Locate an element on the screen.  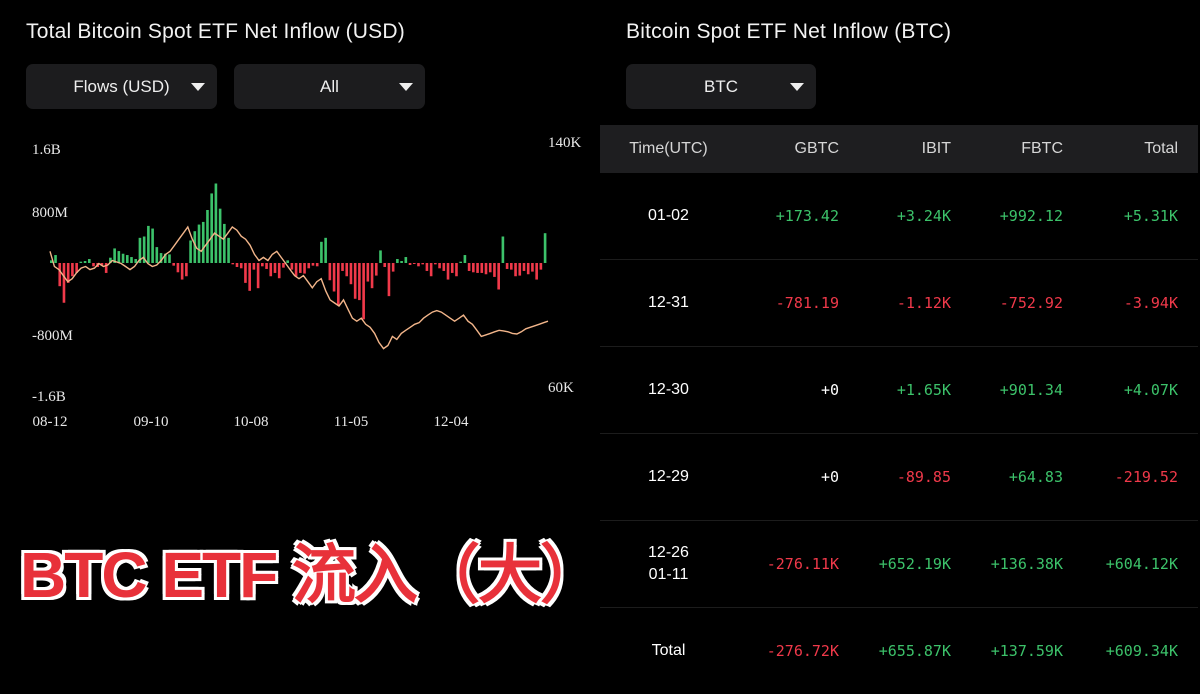
unit-dropdown: BTC is located at coordinates (721, 86).